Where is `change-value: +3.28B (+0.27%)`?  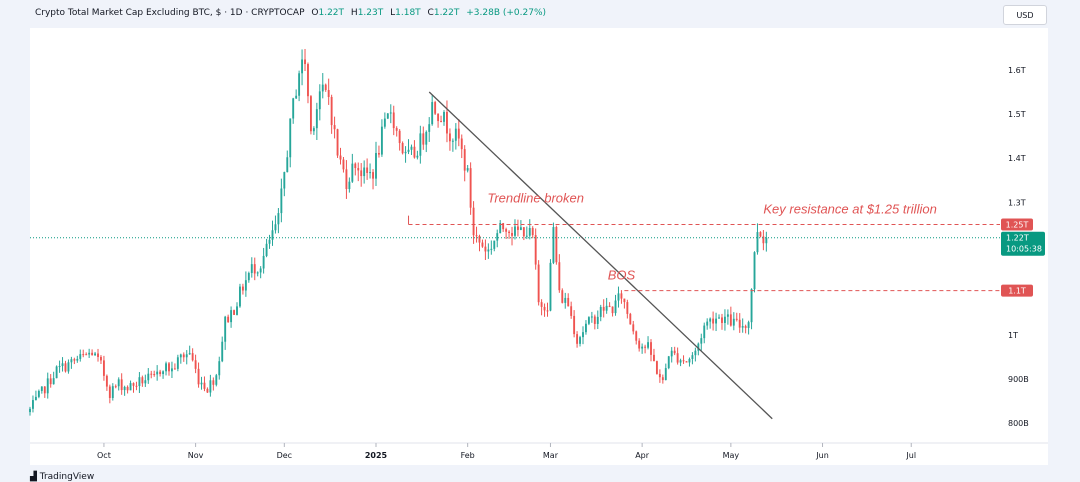
change-value: +3.28B (+0.27%) is located at coordinates (506, 13).